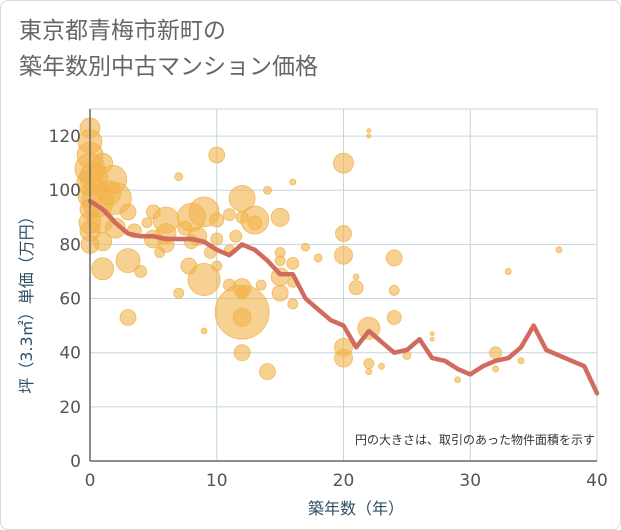 The height and width of the screenshot is (530, 621). Describe the element at coordinates (26, 300) in the screenshot. I see `y-axis-label: 坪（3.3㎡）単価（万円）` at that location.